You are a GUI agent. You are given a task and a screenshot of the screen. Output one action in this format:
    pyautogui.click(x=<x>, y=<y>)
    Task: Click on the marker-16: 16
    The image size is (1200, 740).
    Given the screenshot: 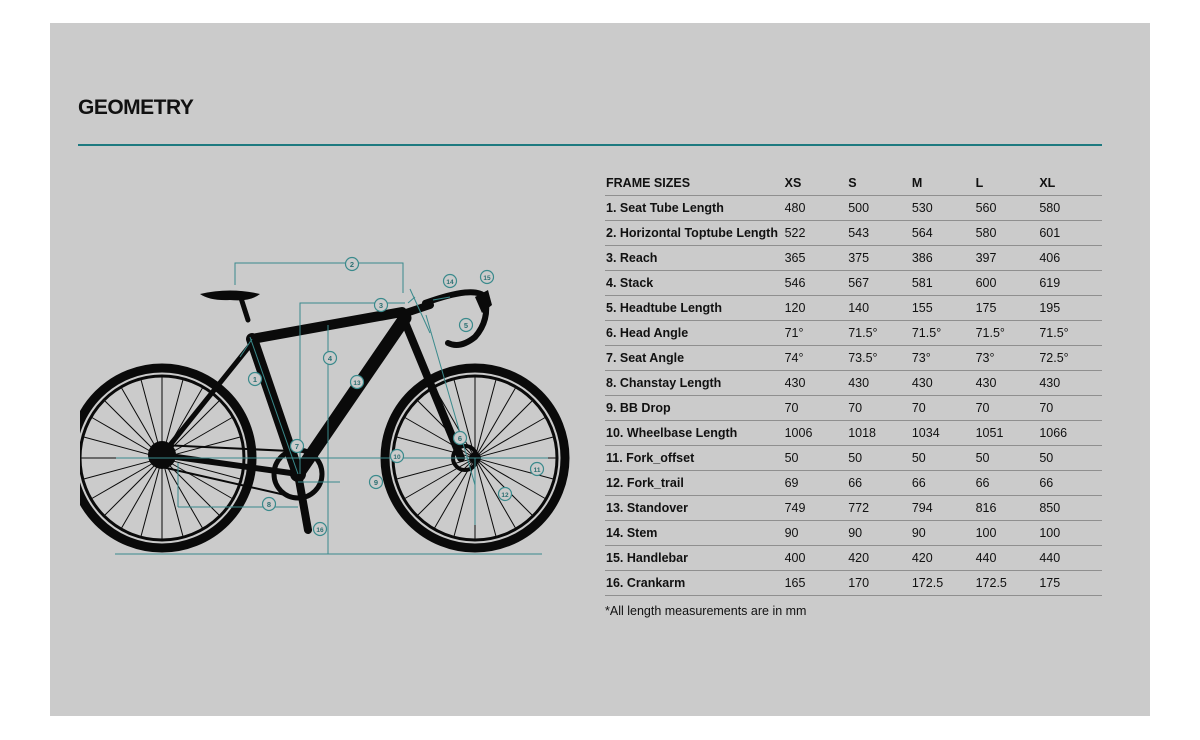 What is the action you would take?
    pyautogui.click(x=320, y=529)
    